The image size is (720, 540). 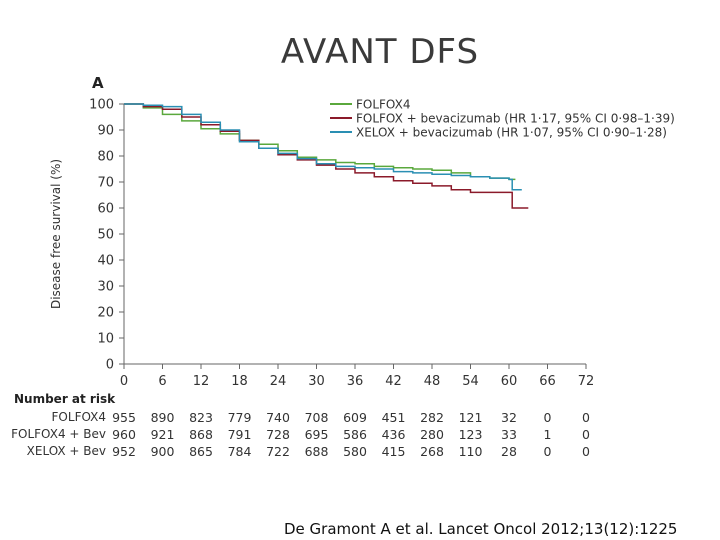 I want to click on x-tick-label: 60, so click(x=509, y=381).